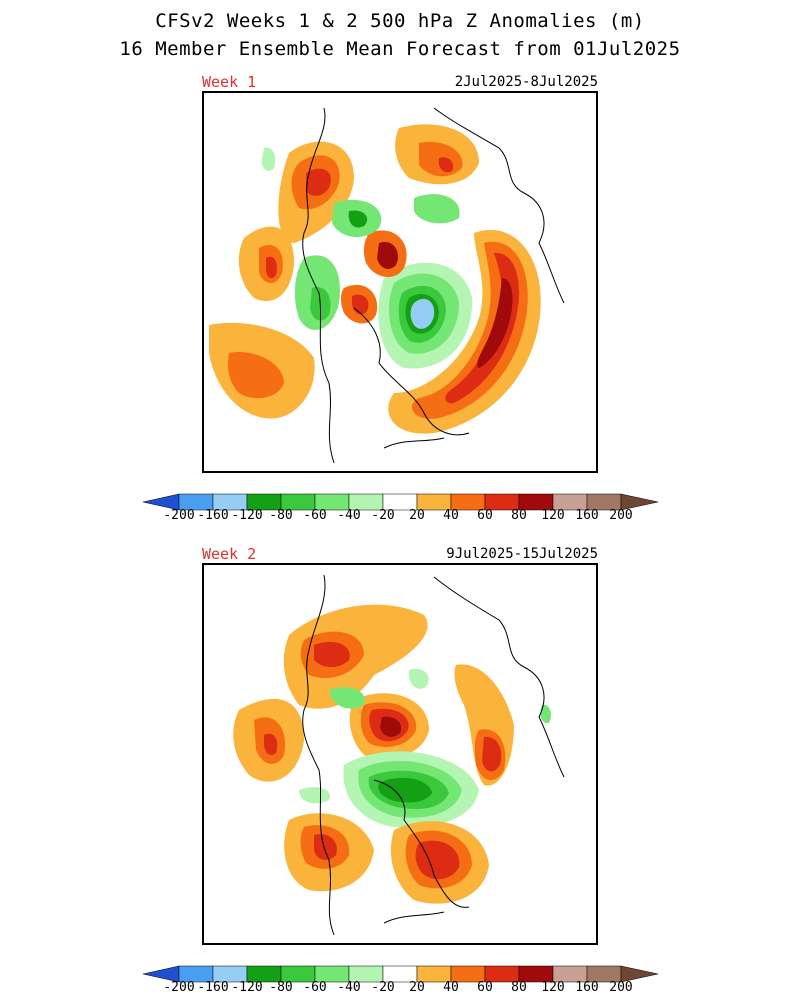 Image resolution: width=800 pixels, height=1005 pixels. Describe the element at coordinates (229, 82) in the screenshot. I see `week1-label: Week 1` at that location.